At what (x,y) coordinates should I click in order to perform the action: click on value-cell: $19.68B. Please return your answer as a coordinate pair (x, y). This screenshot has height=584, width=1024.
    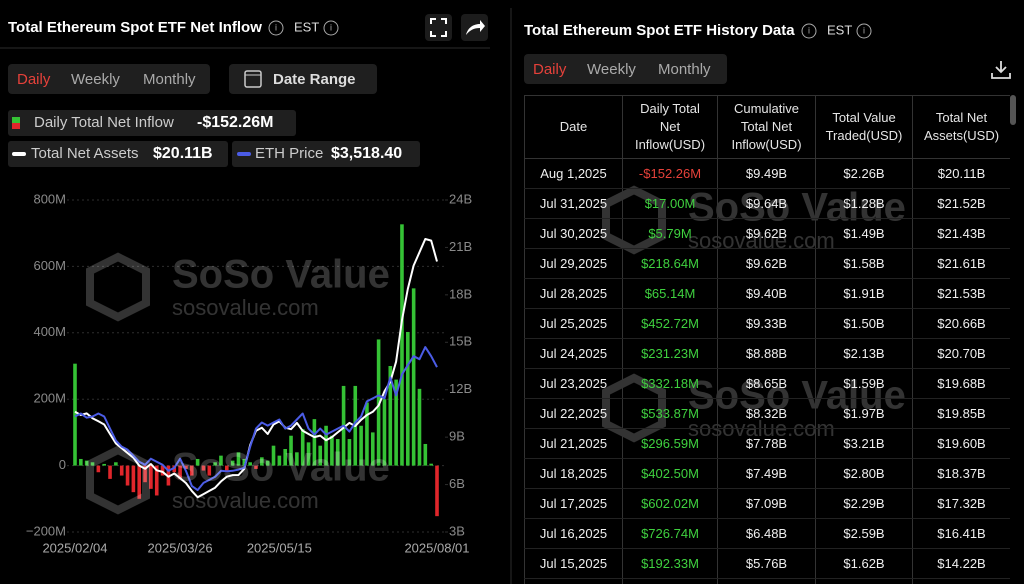
    Looking at the image, I should click on (961, 383).